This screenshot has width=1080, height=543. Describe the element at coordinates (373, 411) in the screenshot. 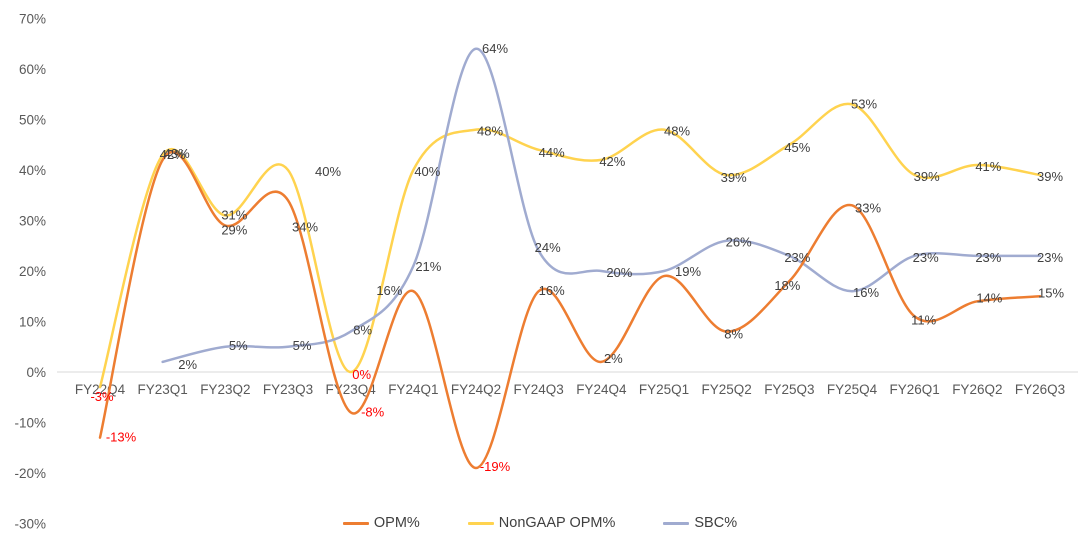

I see `data-label: -8%` at that location.